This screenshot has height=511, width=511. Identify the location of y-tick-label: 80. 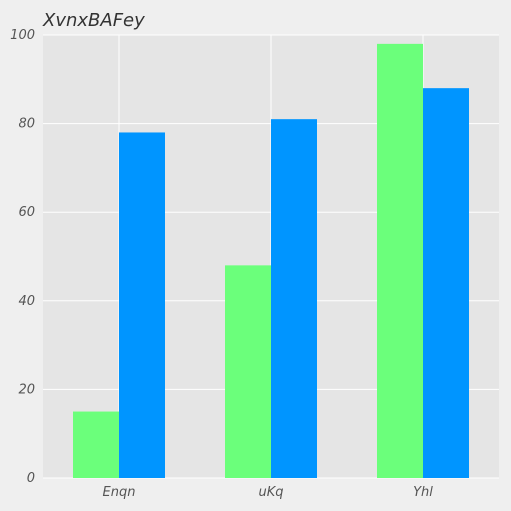
(26, 124).